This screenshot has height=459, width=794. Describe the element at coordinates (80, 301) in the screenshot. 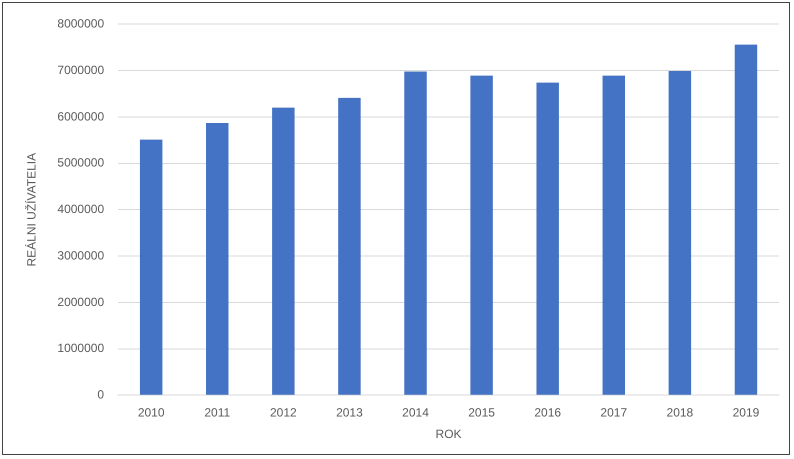

I see `y-tick-label: 2000000` at that location.